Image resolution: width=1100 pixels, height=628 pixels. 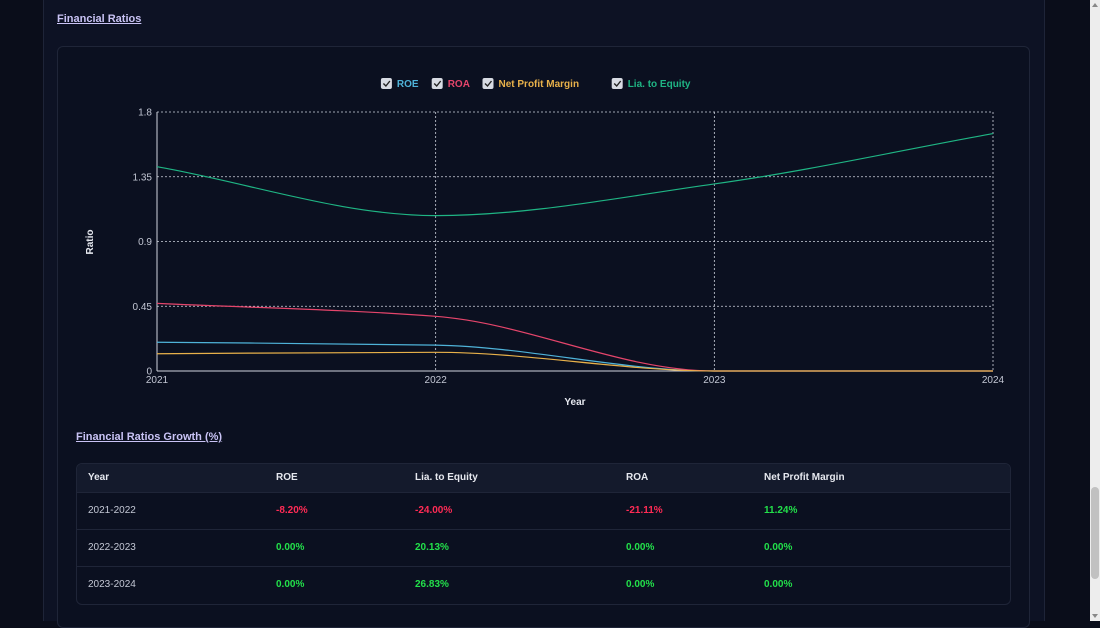 What do you see at coordinates (637, 478) in the screenshot?
I see `header-roa: ROA` at bounding box center [637, 478].